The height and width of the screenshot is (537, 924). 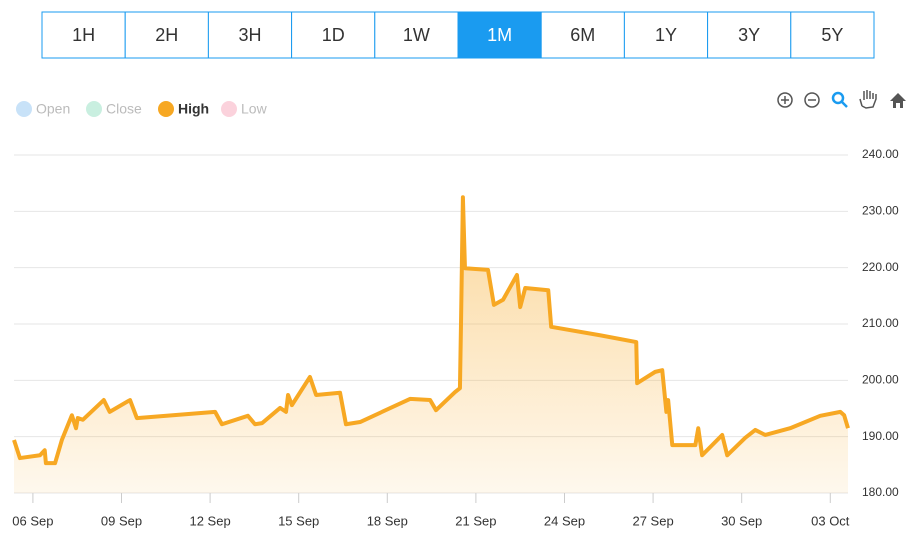 What do you see at coordinates (785, 100) in the screenshot?
I see `zoom-in-icon` at bounding box center [785, 100].